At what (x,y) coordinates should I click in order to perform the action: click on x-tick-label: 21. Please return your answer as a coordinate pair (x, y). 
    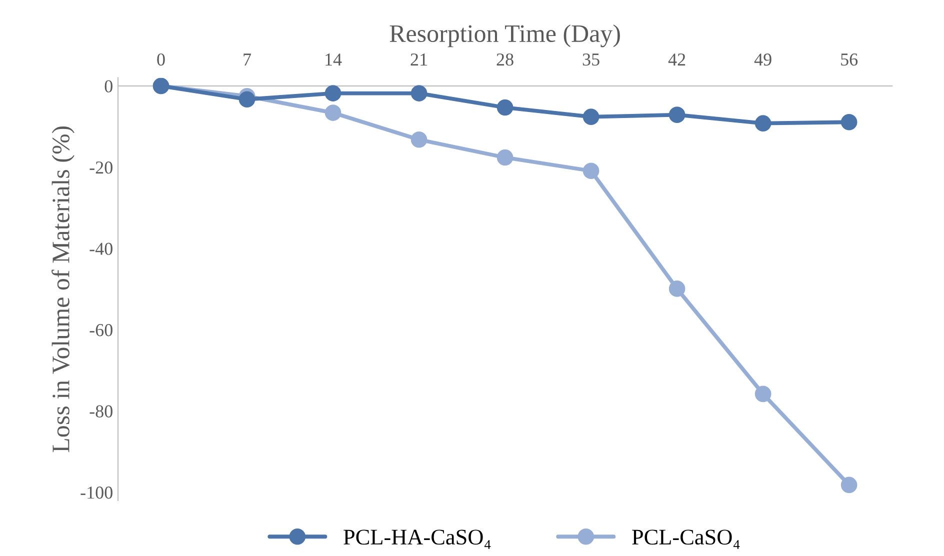
    Looking at the image, I should click on (418, 60).